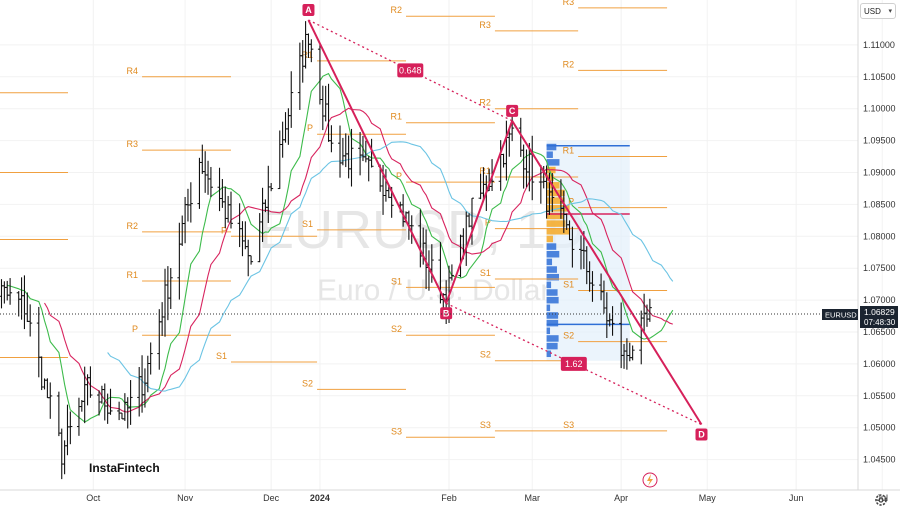 The image size is (900, 510). What do you see at coordinates (124, 468) in the screenshot?
I see `brand-logo: InstaFintech` at bounding box center [124, 468].